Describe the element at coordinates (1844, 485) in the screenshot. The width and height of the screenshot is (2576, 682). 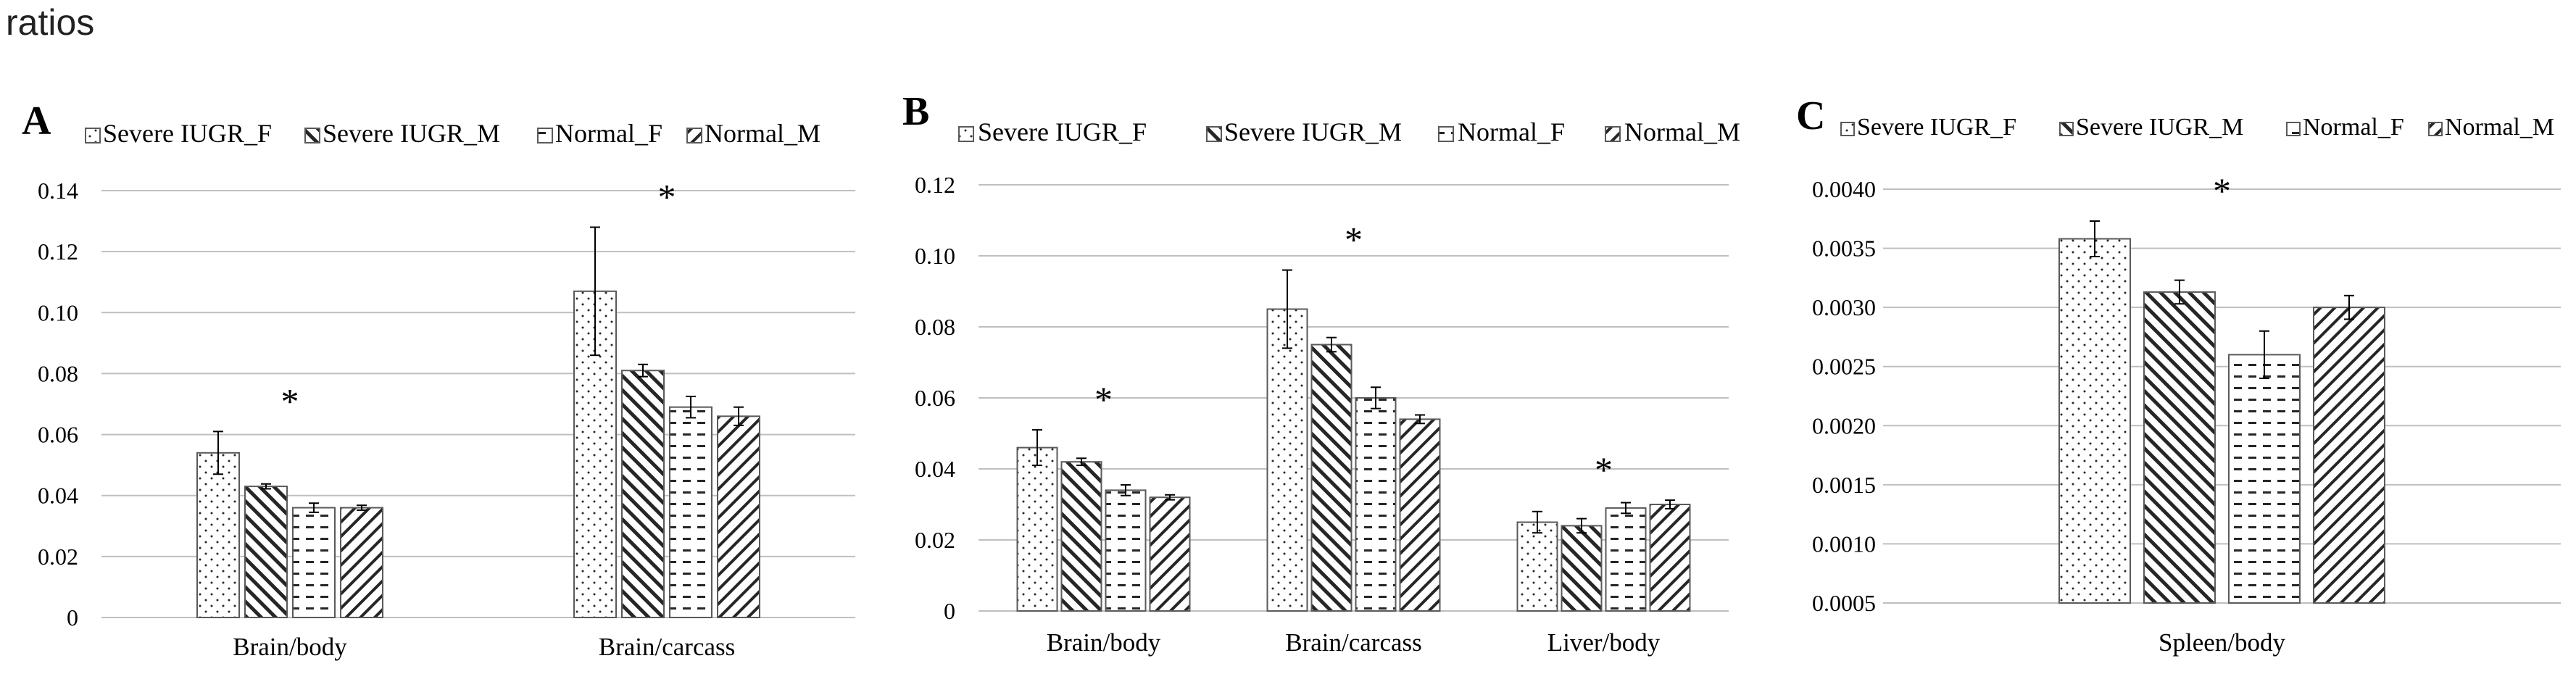
I see `y-tick-label: 0.0015` at that location.